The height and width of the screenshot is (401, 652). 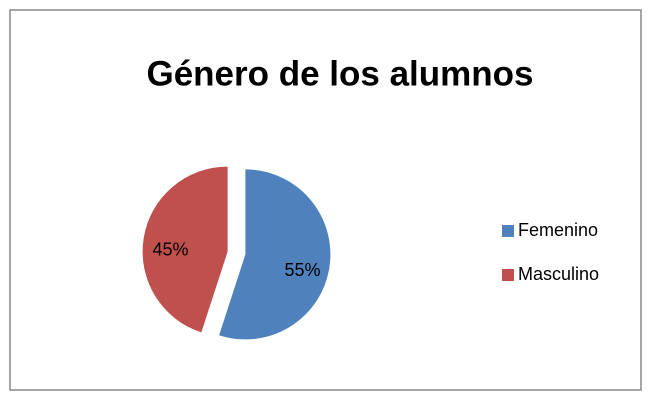 What do you see at coordinates (558, 230) in the screenshot?
I see `legend-label: Femenino` at bounding box center [558, 230].